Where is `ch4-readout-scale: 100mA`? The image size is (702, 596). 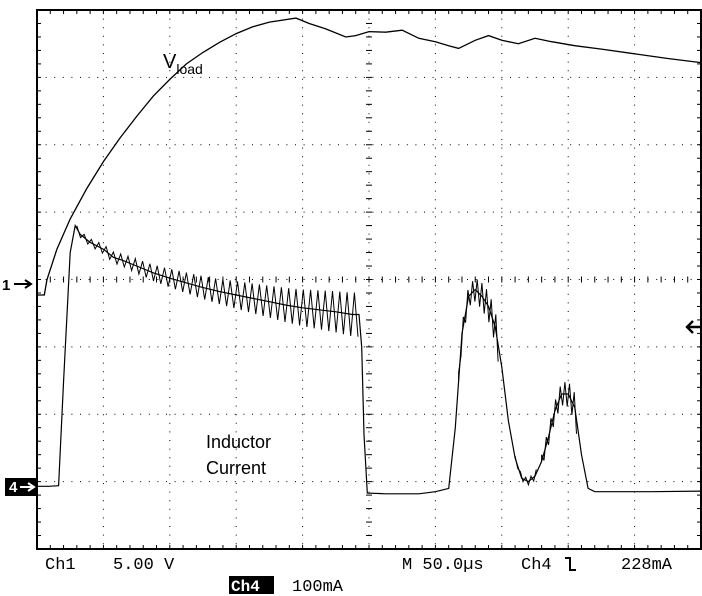
ch4-readout-scale: 100mA is located at coordinates (318, 587).